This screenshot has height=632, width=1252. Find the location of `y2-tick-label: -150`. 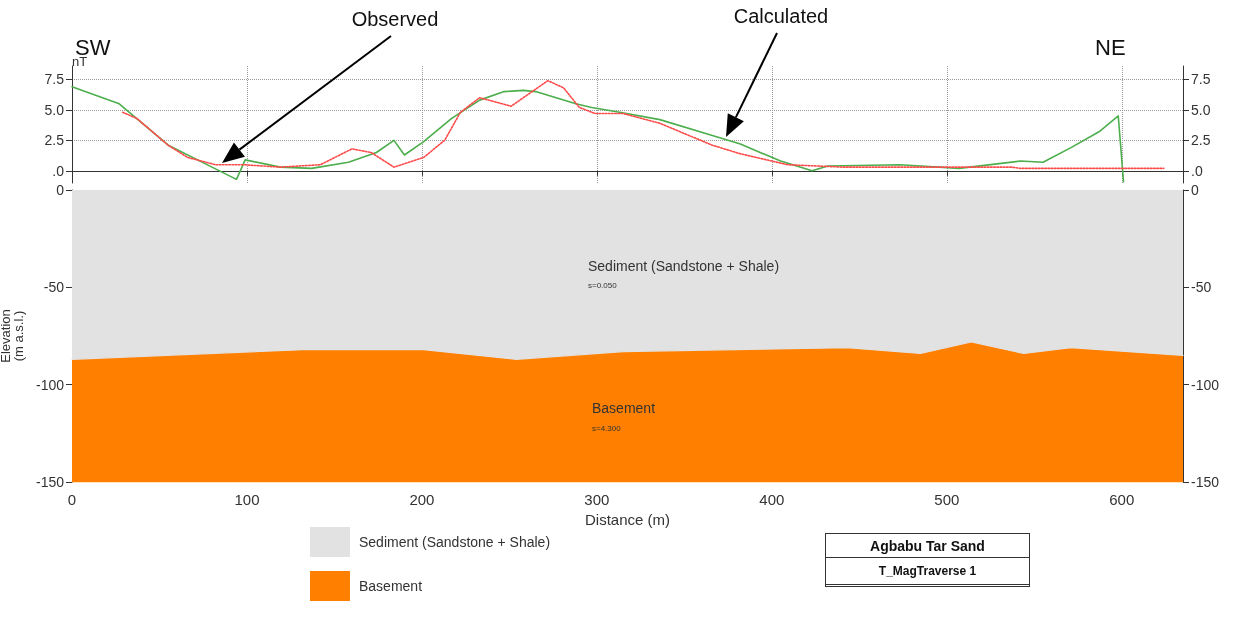

y2-tick-label: -150 is located at coordinates (1205, 482).